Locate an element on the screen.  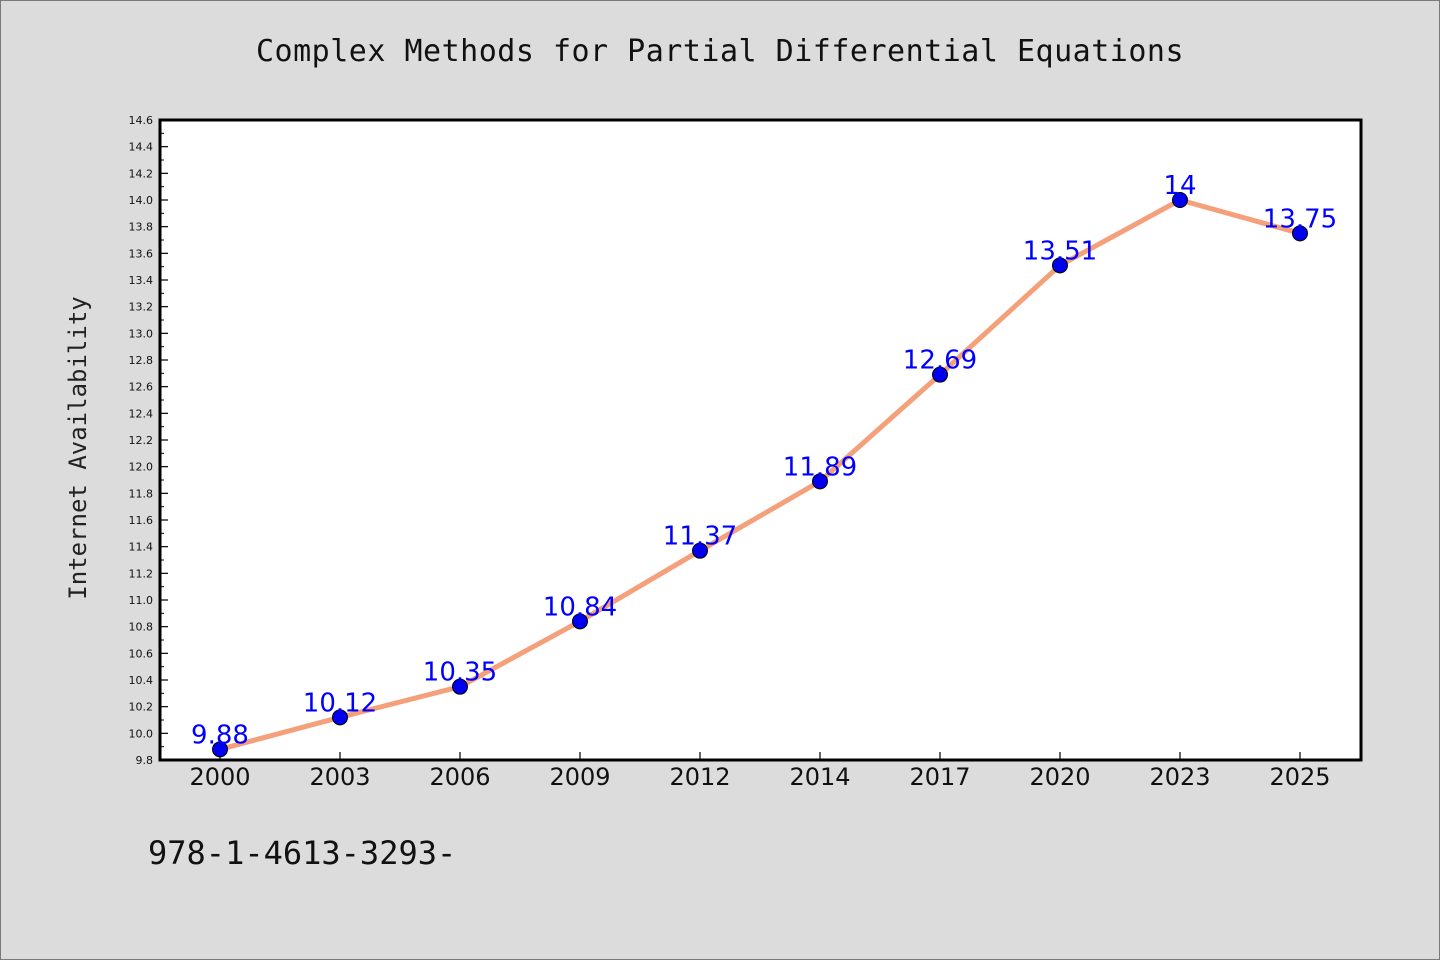
data-label: 9.88 is located at coordinates (220, 735).